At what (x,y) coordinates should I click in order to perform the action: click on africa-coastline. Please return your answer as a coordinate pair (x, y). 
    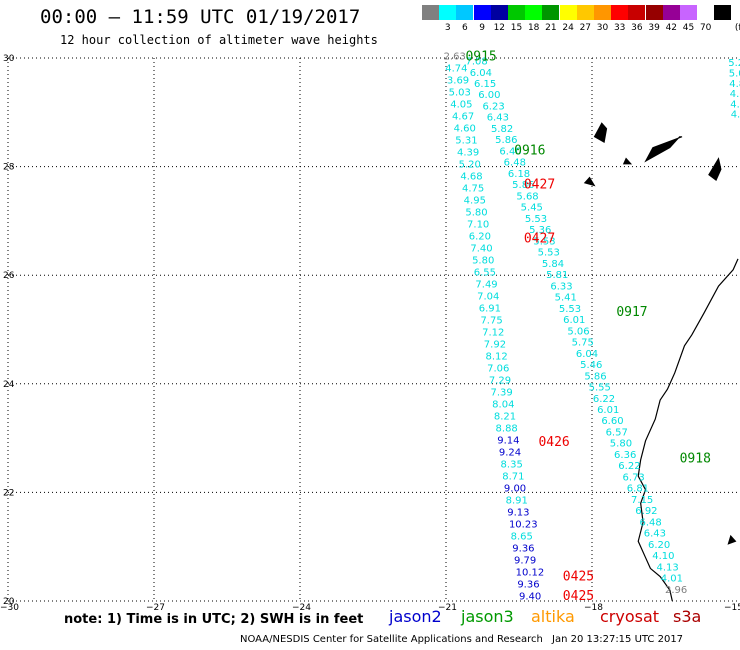
    Looking at the image, I should click on (688, 430).